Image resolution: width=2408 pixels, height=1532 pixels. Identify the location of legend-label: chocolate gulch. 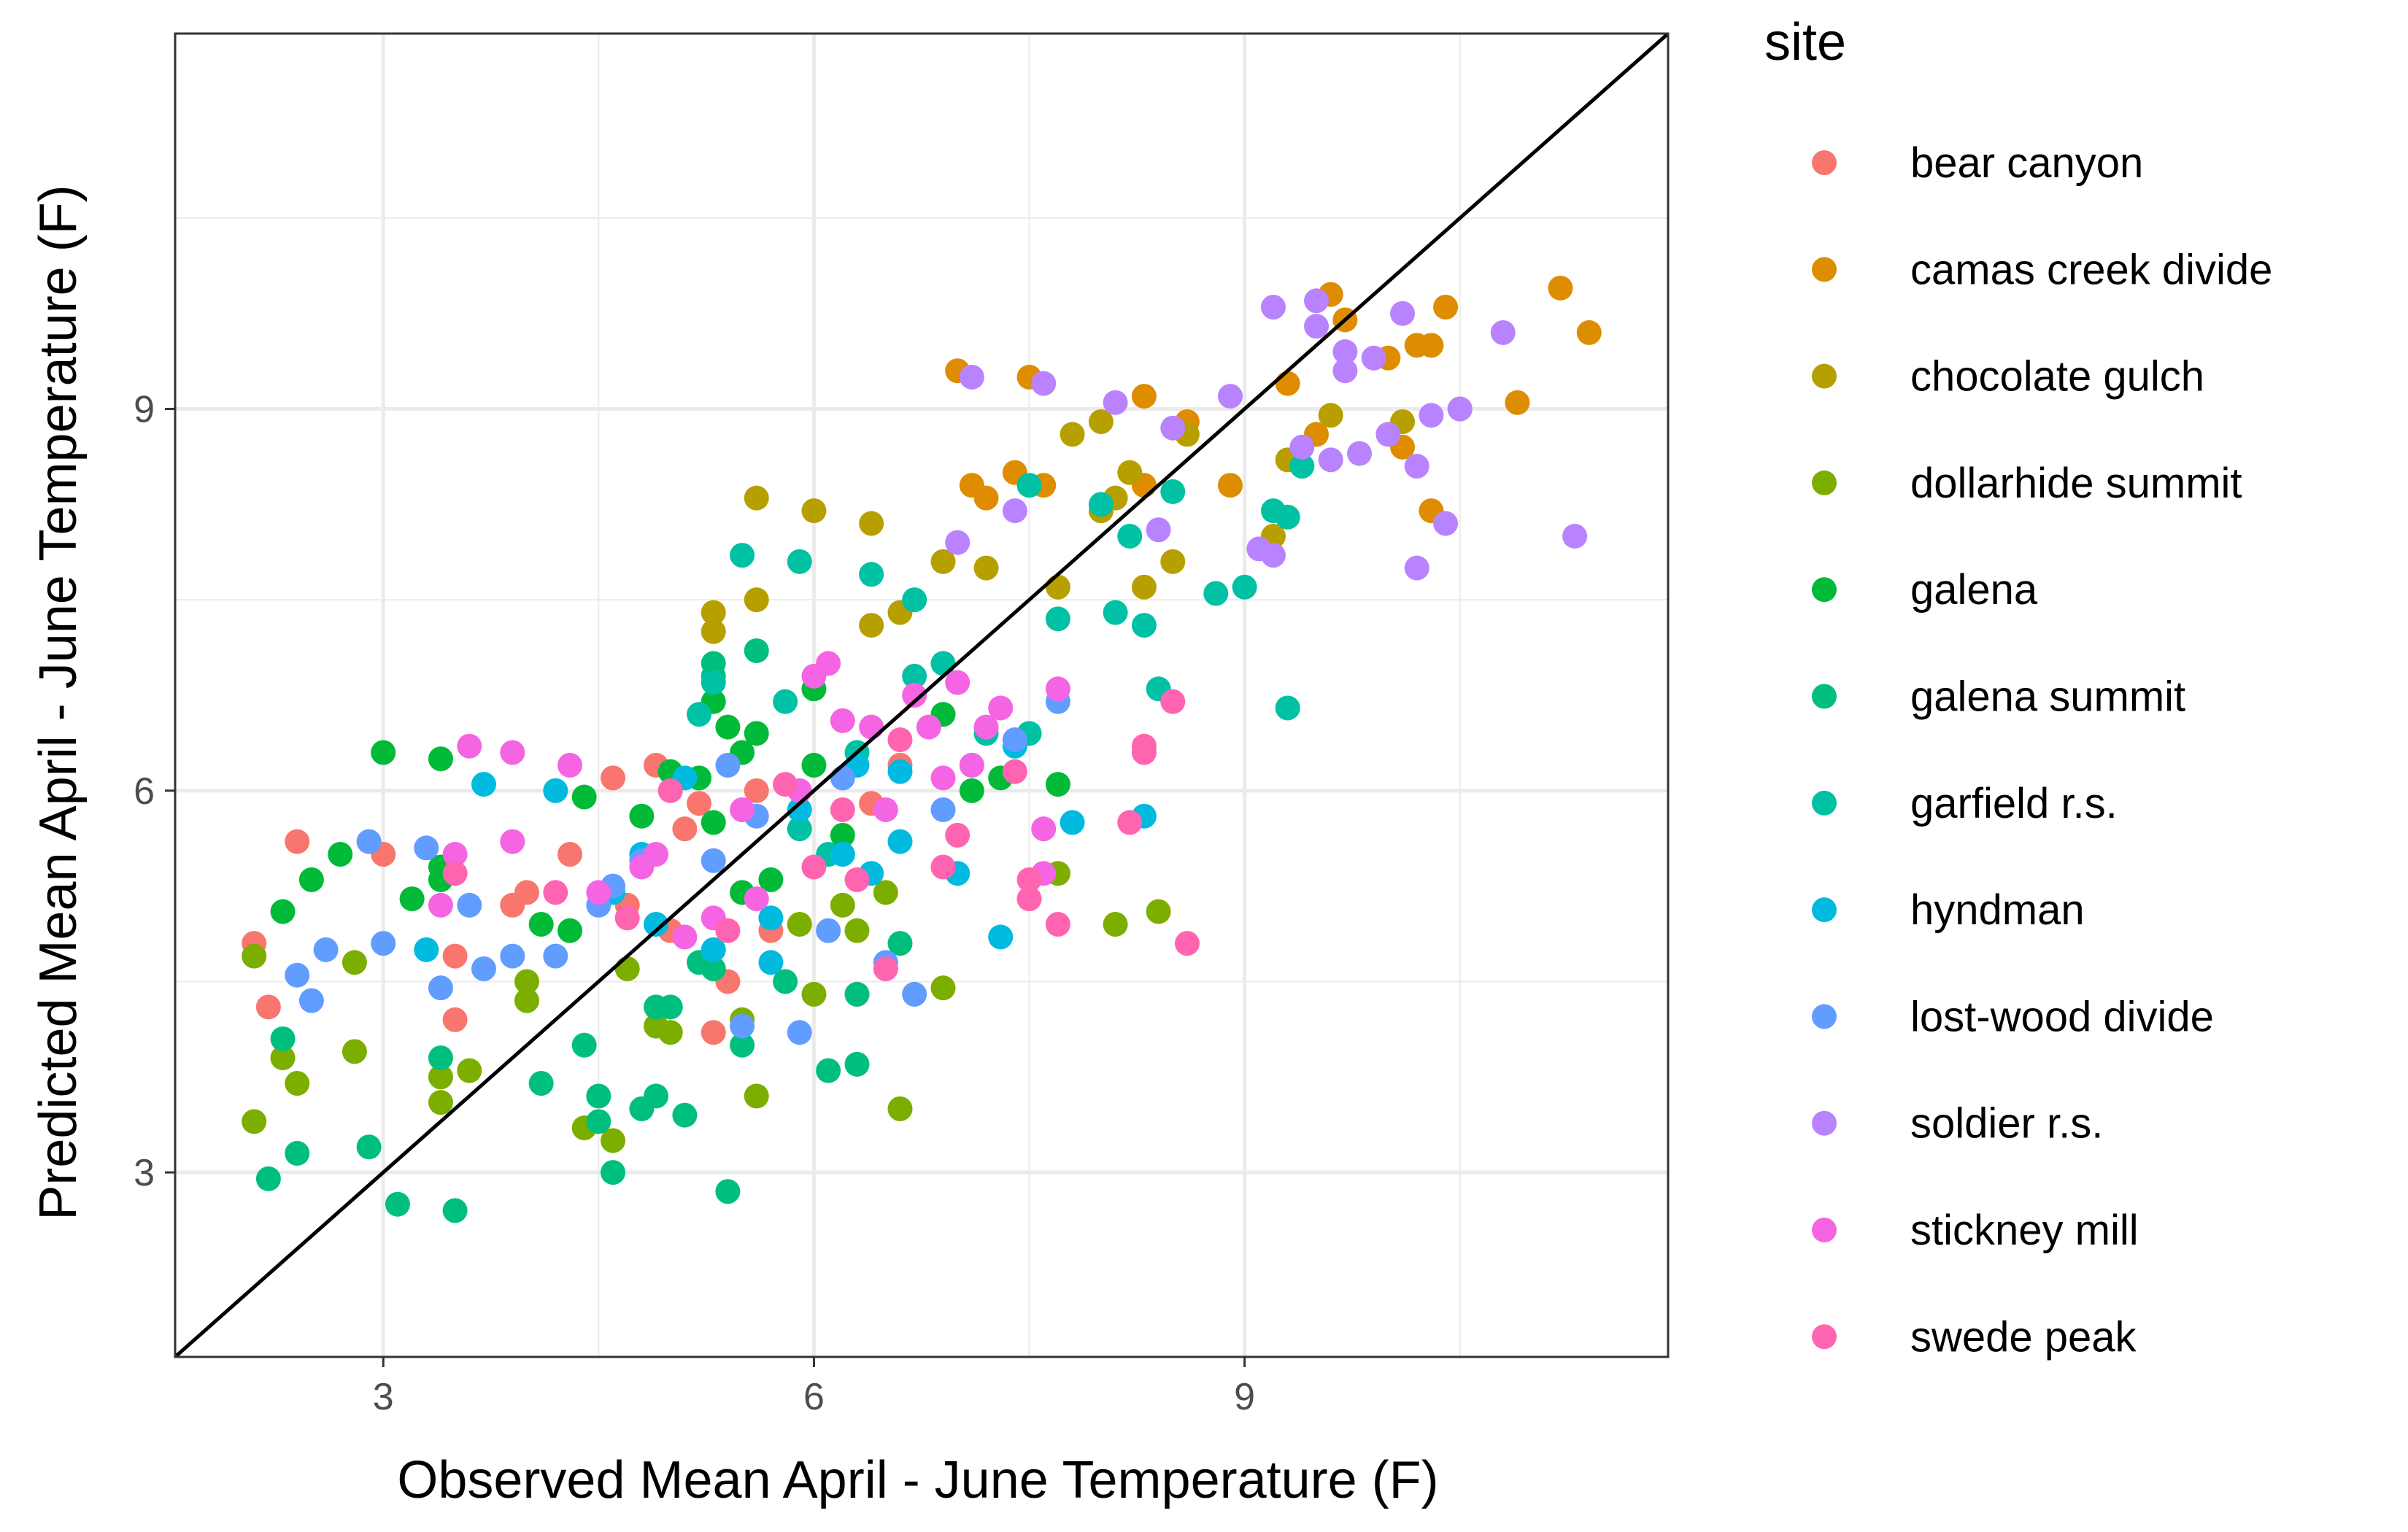
(2057, 377).